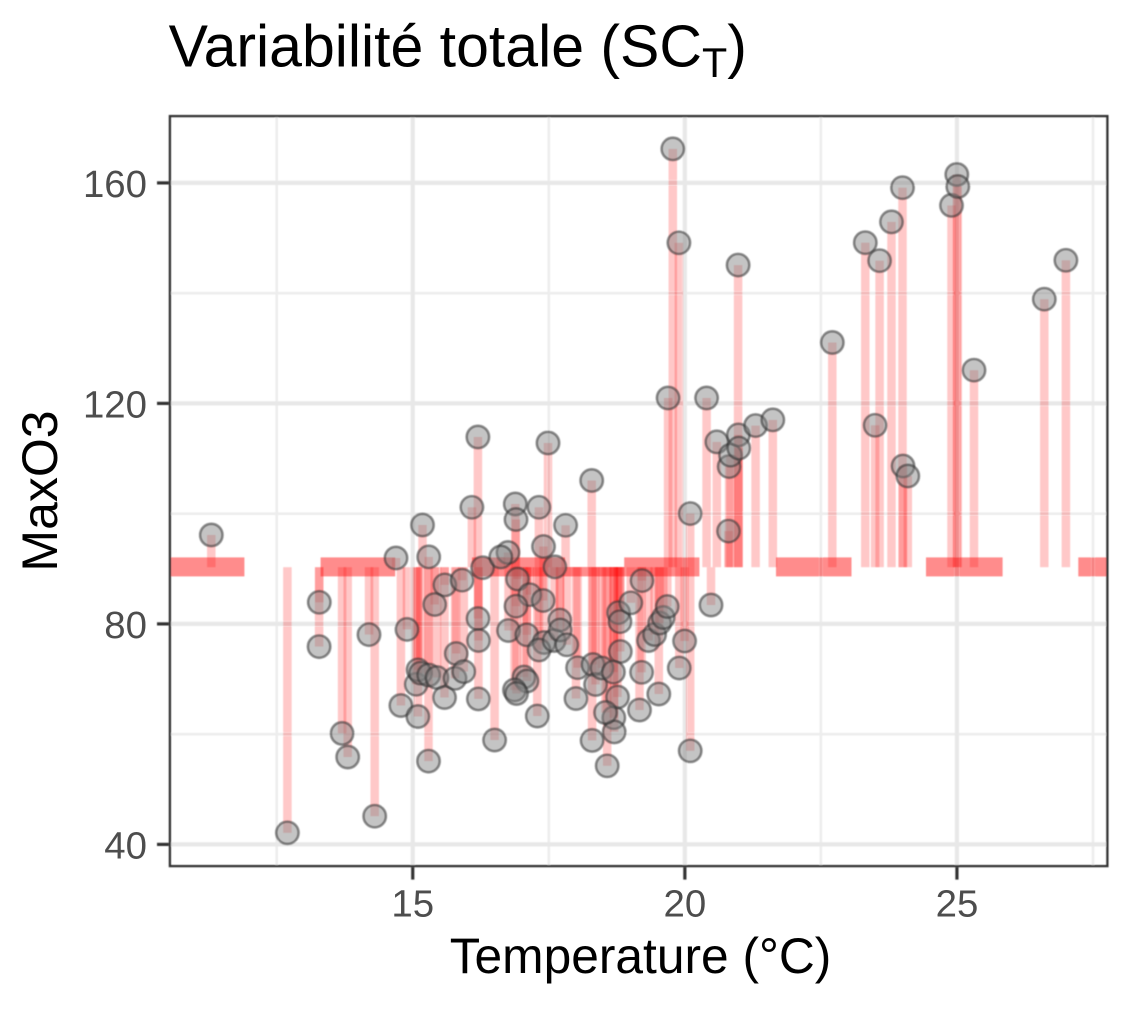 The width and height of the screenshot is (1133, 1012). I want to click on svg-text: 20, so click(684, 903).